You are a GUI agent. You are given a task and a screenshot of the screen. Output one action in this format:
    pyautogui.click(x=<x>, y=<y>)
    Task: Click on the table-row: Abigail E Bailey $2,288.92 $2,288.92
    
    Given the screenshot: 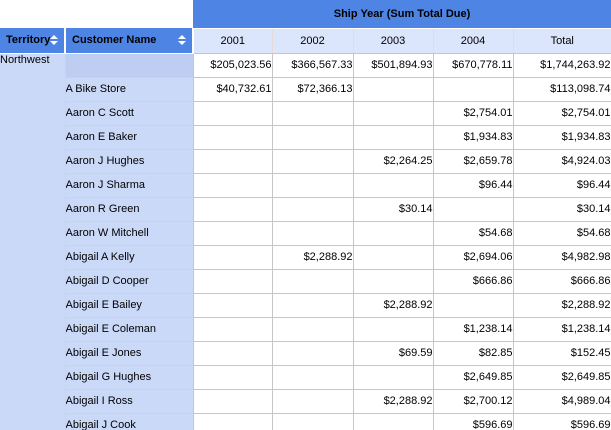 What is the action you would take?
    pyautogui.click(x=305, y=305)
    